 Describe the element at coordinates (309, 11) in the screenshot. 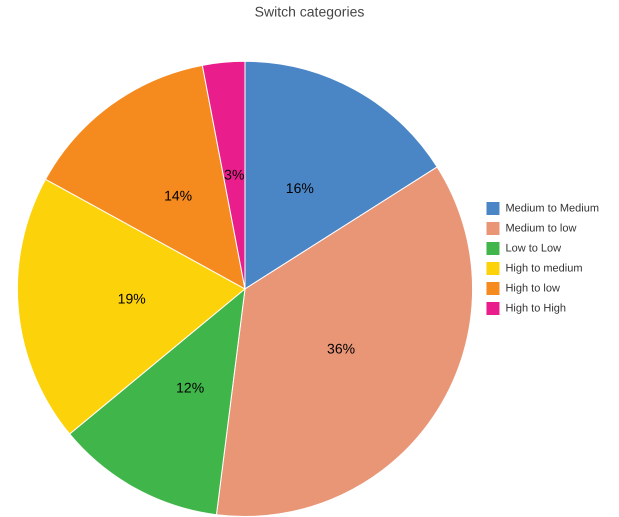

I see `chart-title: Switch categories` at that location.